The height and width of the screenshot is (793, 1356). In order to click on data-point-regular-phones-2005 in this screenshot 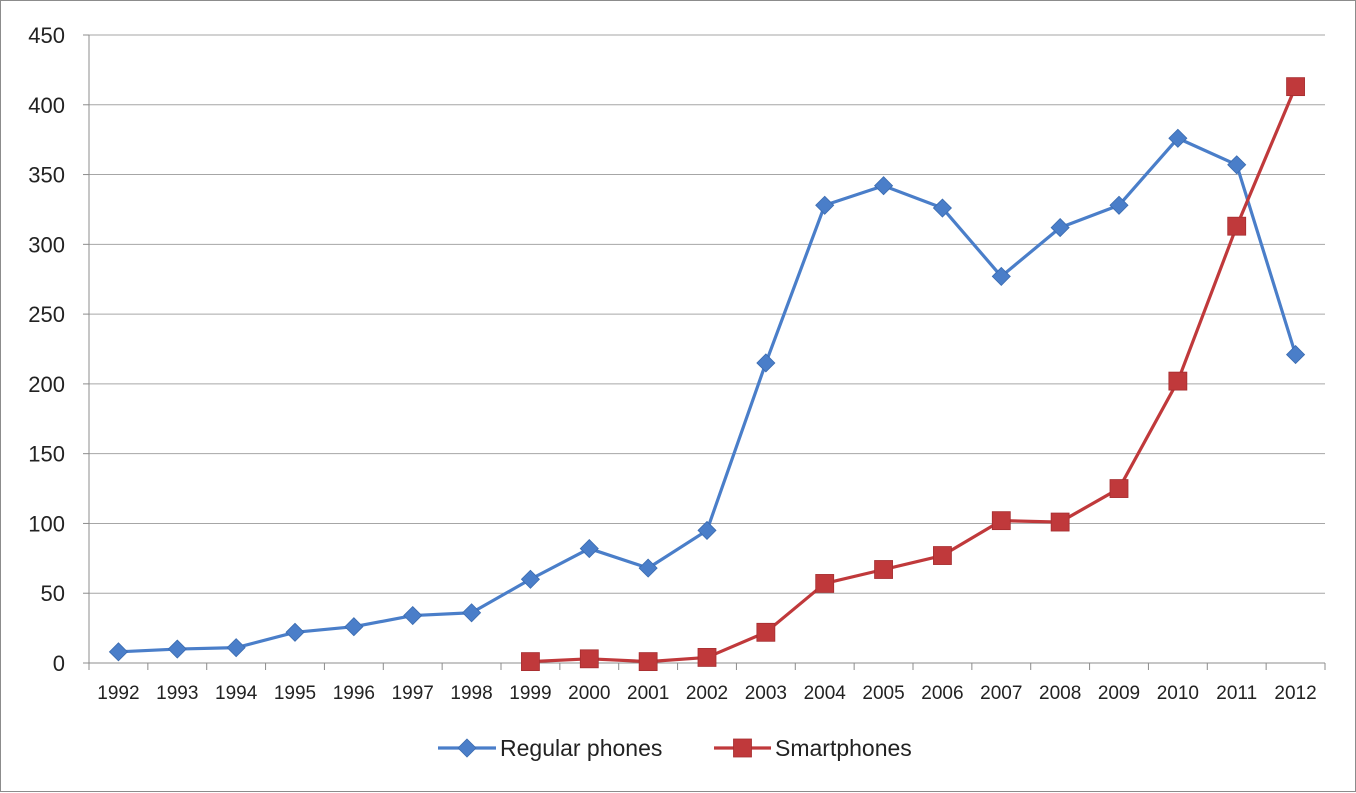, I will do `click(884, 186)`.